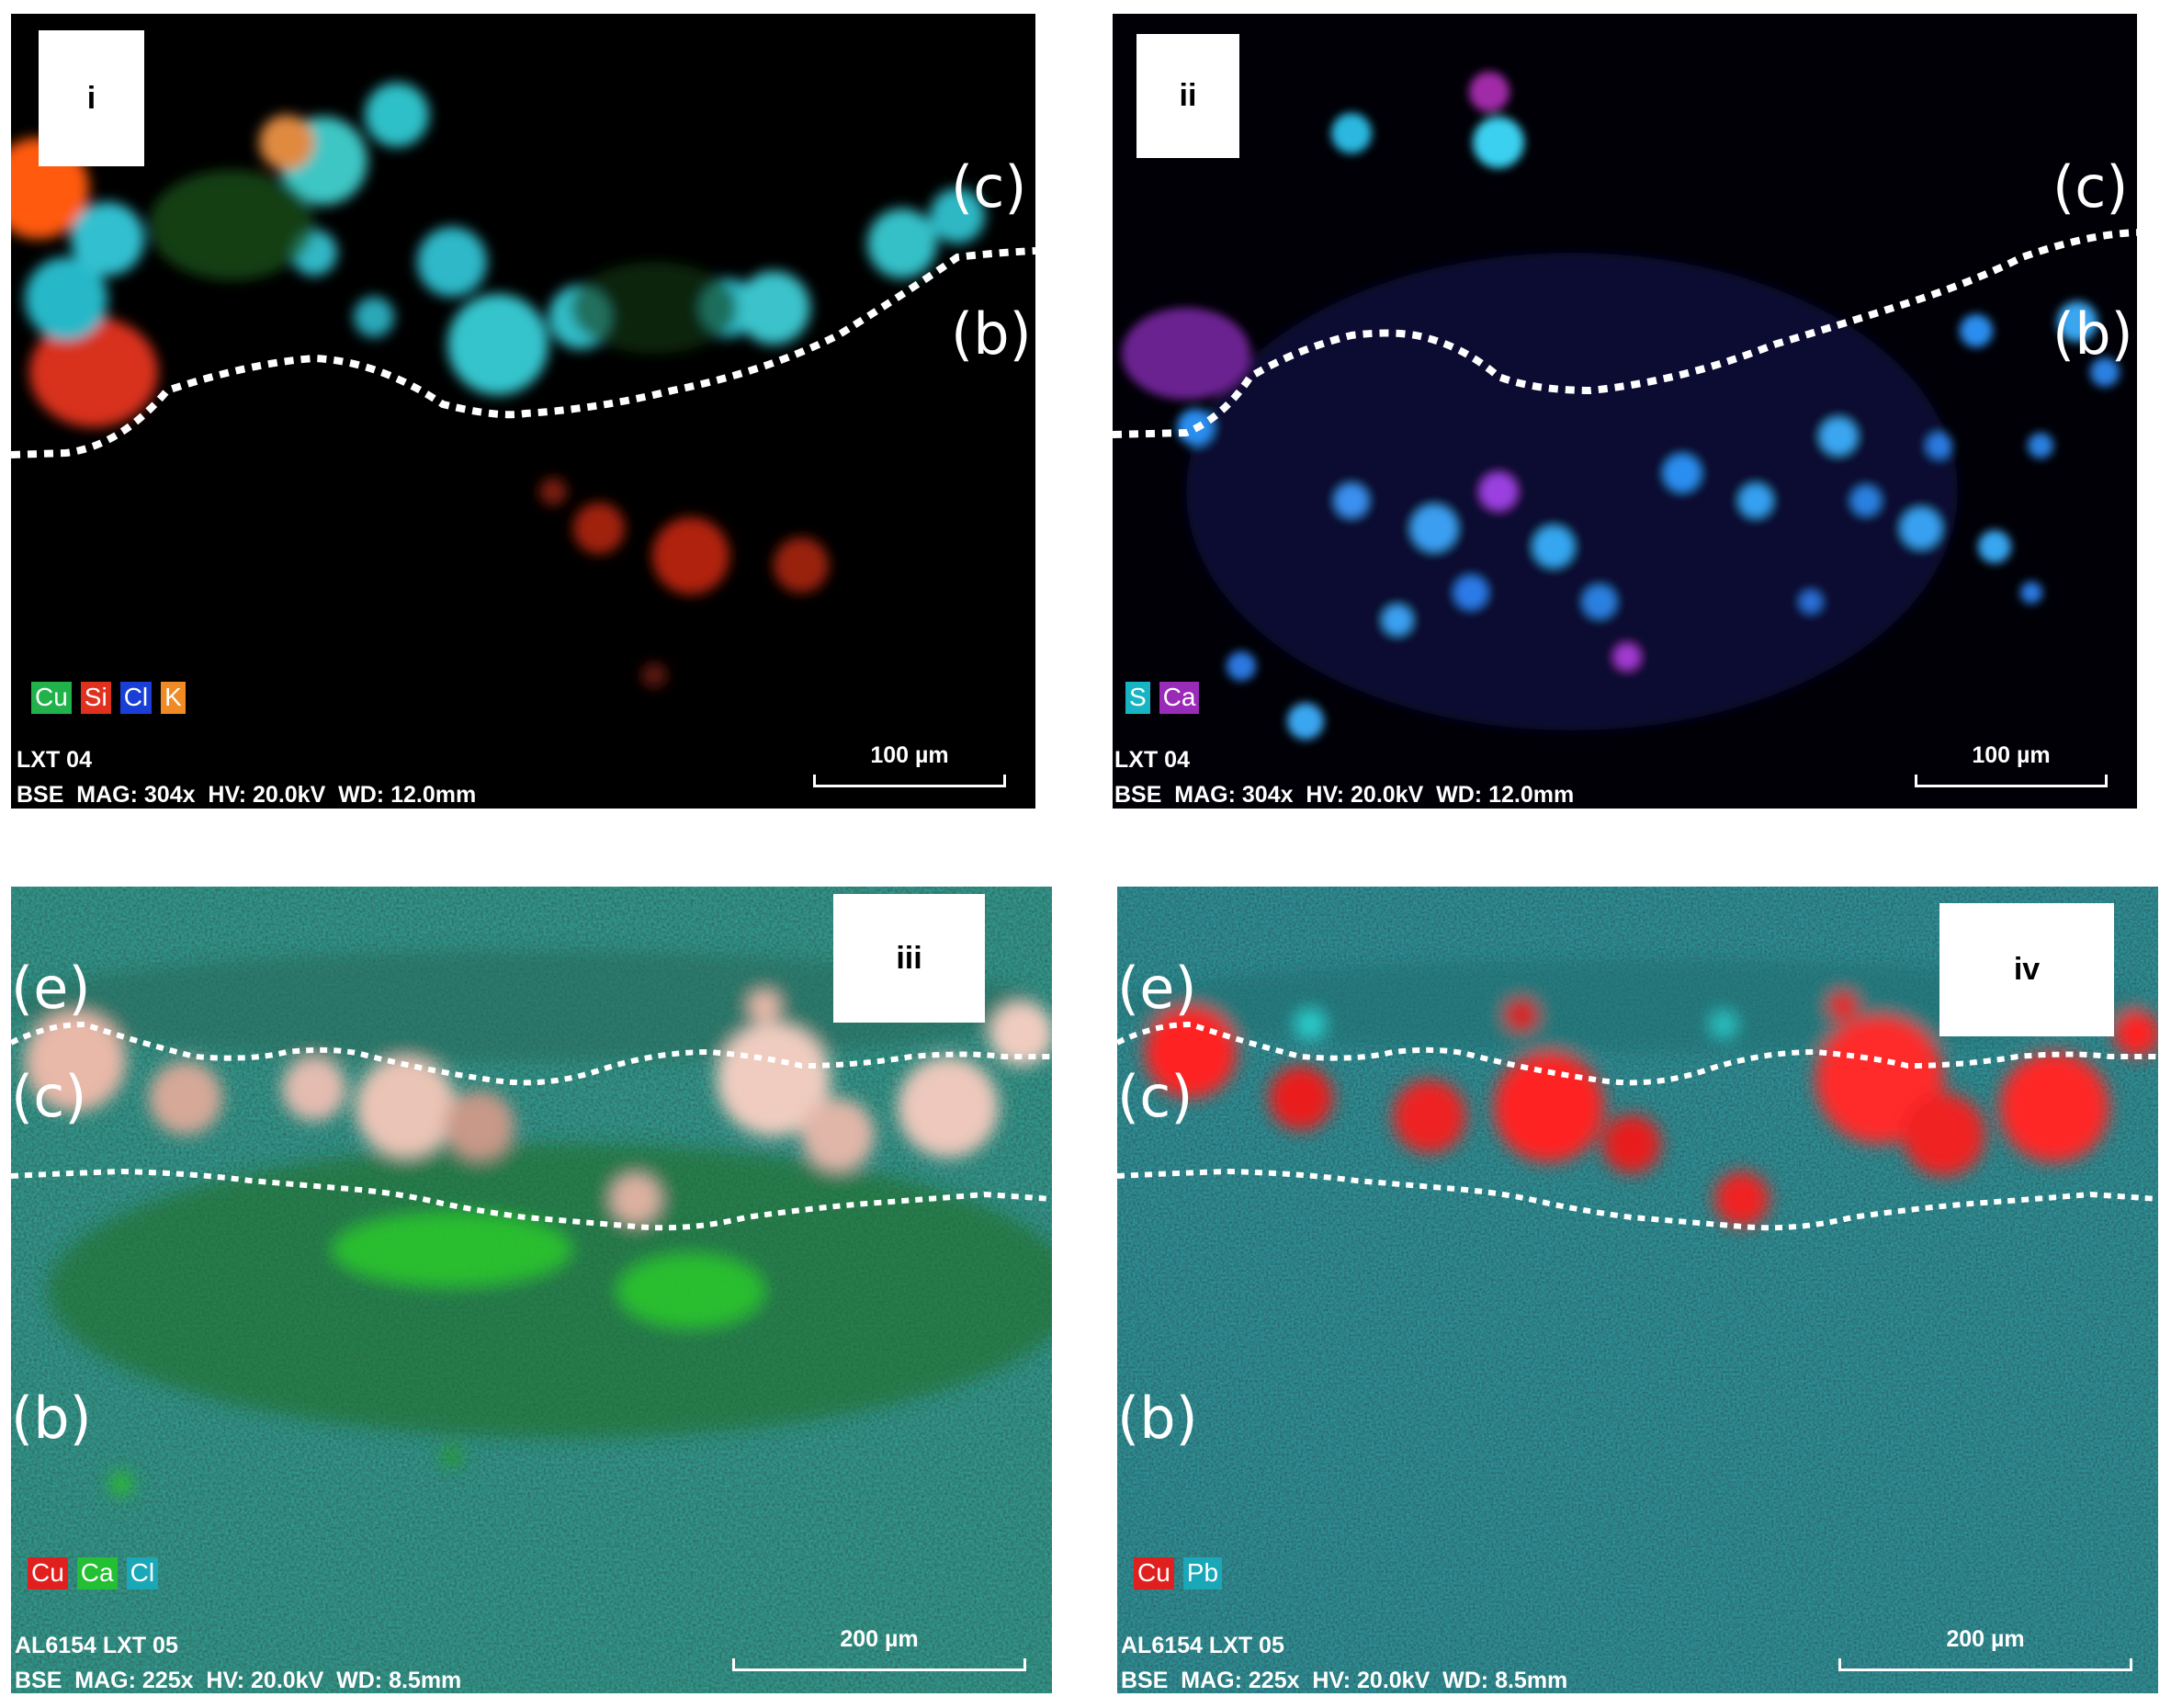 The image size is (2171, 1708). I want to click on legend-swatch-pb: Pb, so click(1203, 1573).